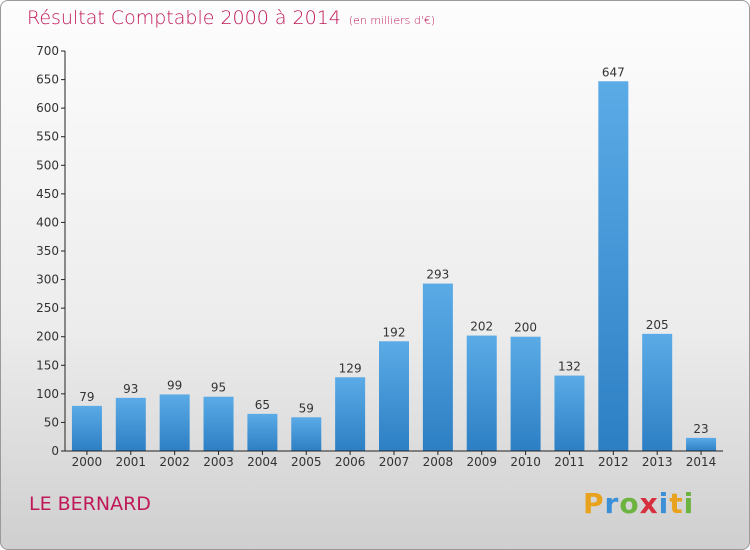 The height and width of the screenshot is (550, 750). Describe the element at coordinates (47, 165) in the screenshot. I see `y-tick-label: 500` at that location.